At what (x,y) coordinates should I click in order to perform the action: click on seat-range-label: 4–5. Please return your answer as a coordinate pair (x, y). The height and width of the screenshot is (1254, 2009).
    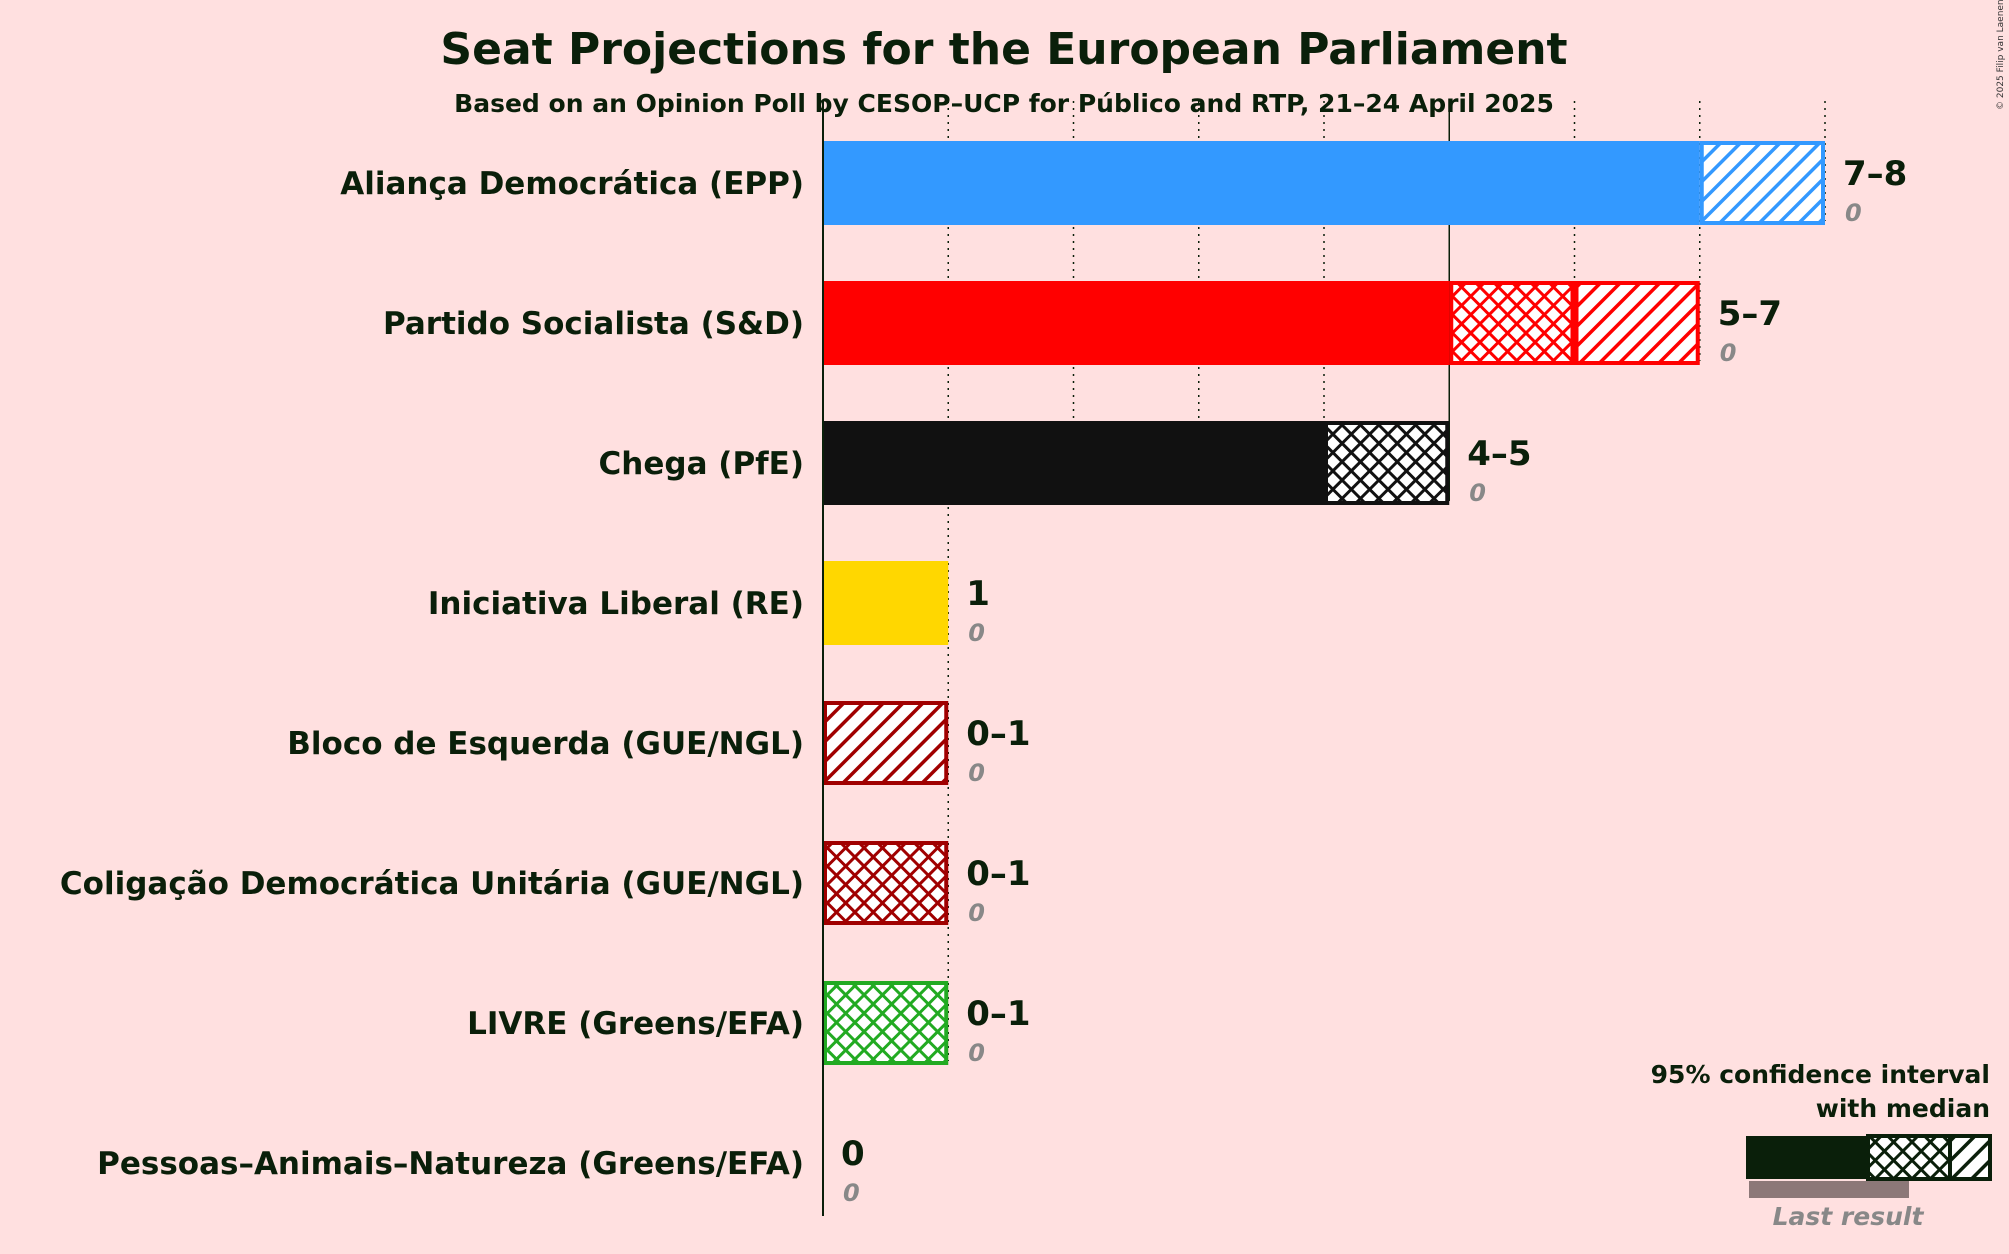
    Looking at the image, I should click on (1499, 454).